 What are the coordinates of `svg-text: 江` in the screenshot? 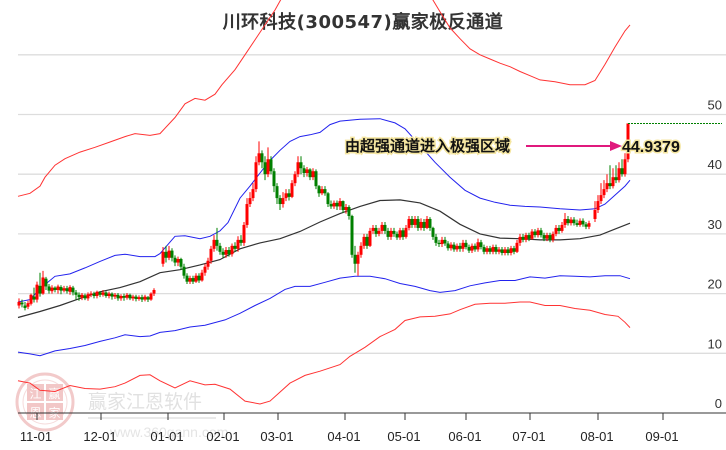 It's located at (35, 394).